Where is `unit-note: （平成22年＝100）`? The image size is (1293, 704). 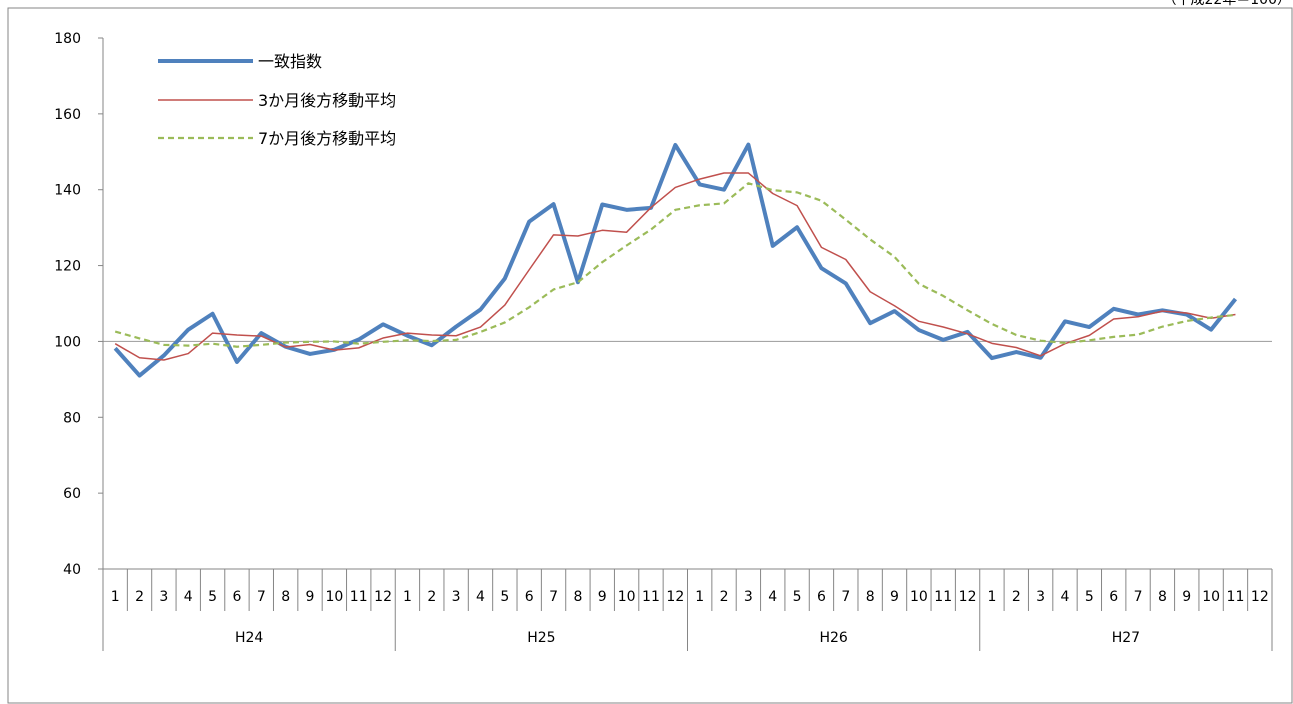
unit-note: （平成22年＝100） is located at coordinates (1226, 4).